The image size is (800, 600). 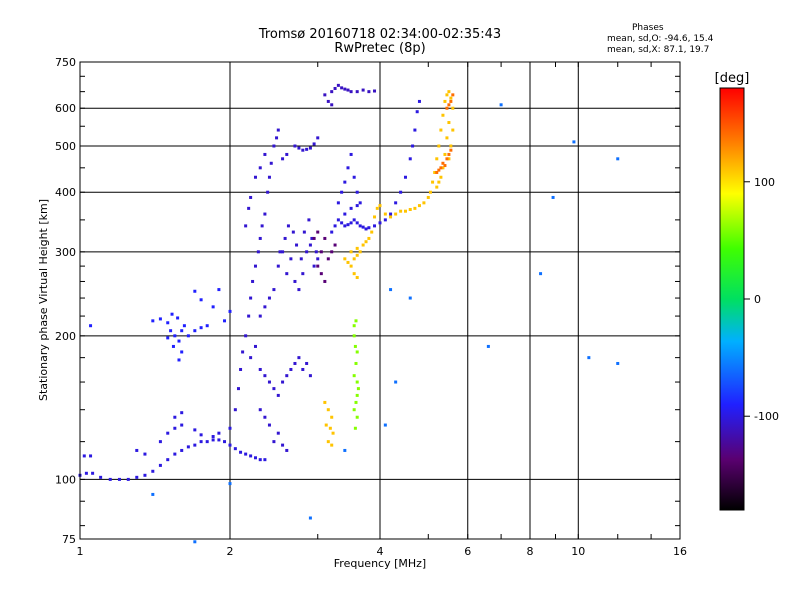 I want to click on chart-subtitle: RwPretec (8p), so click(x=380, y=48).